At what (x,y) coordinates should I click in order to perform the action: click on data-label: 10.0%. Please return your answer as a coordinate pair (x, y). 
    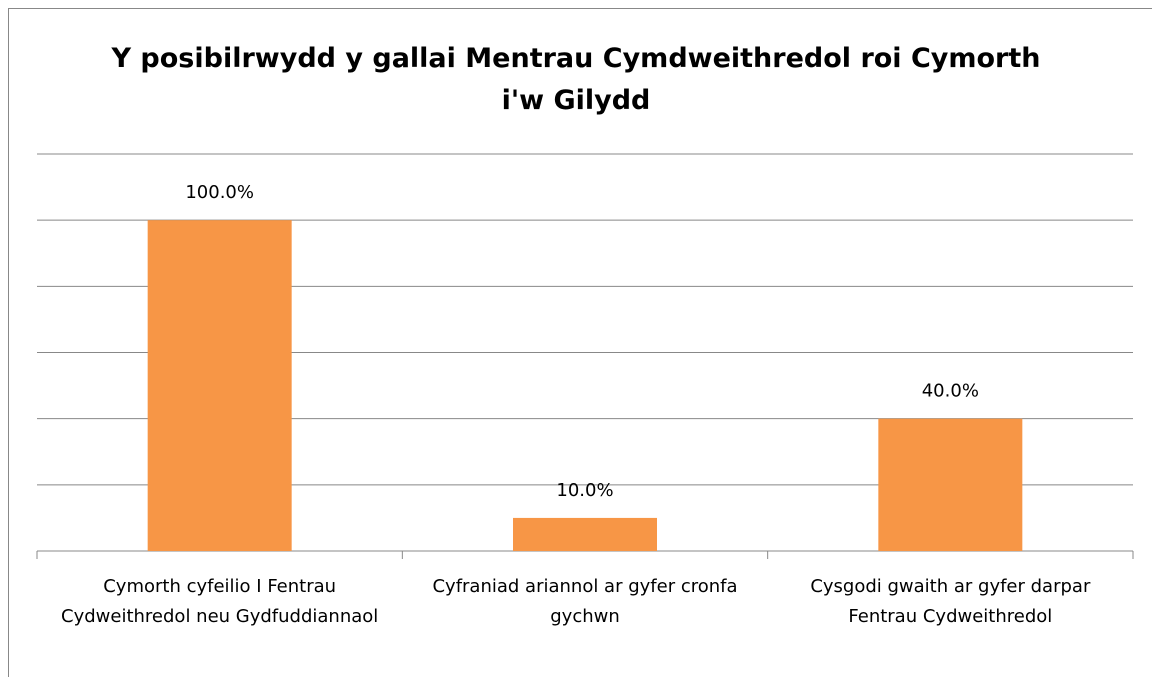
    Looking at the image, I should click on (584, 490).